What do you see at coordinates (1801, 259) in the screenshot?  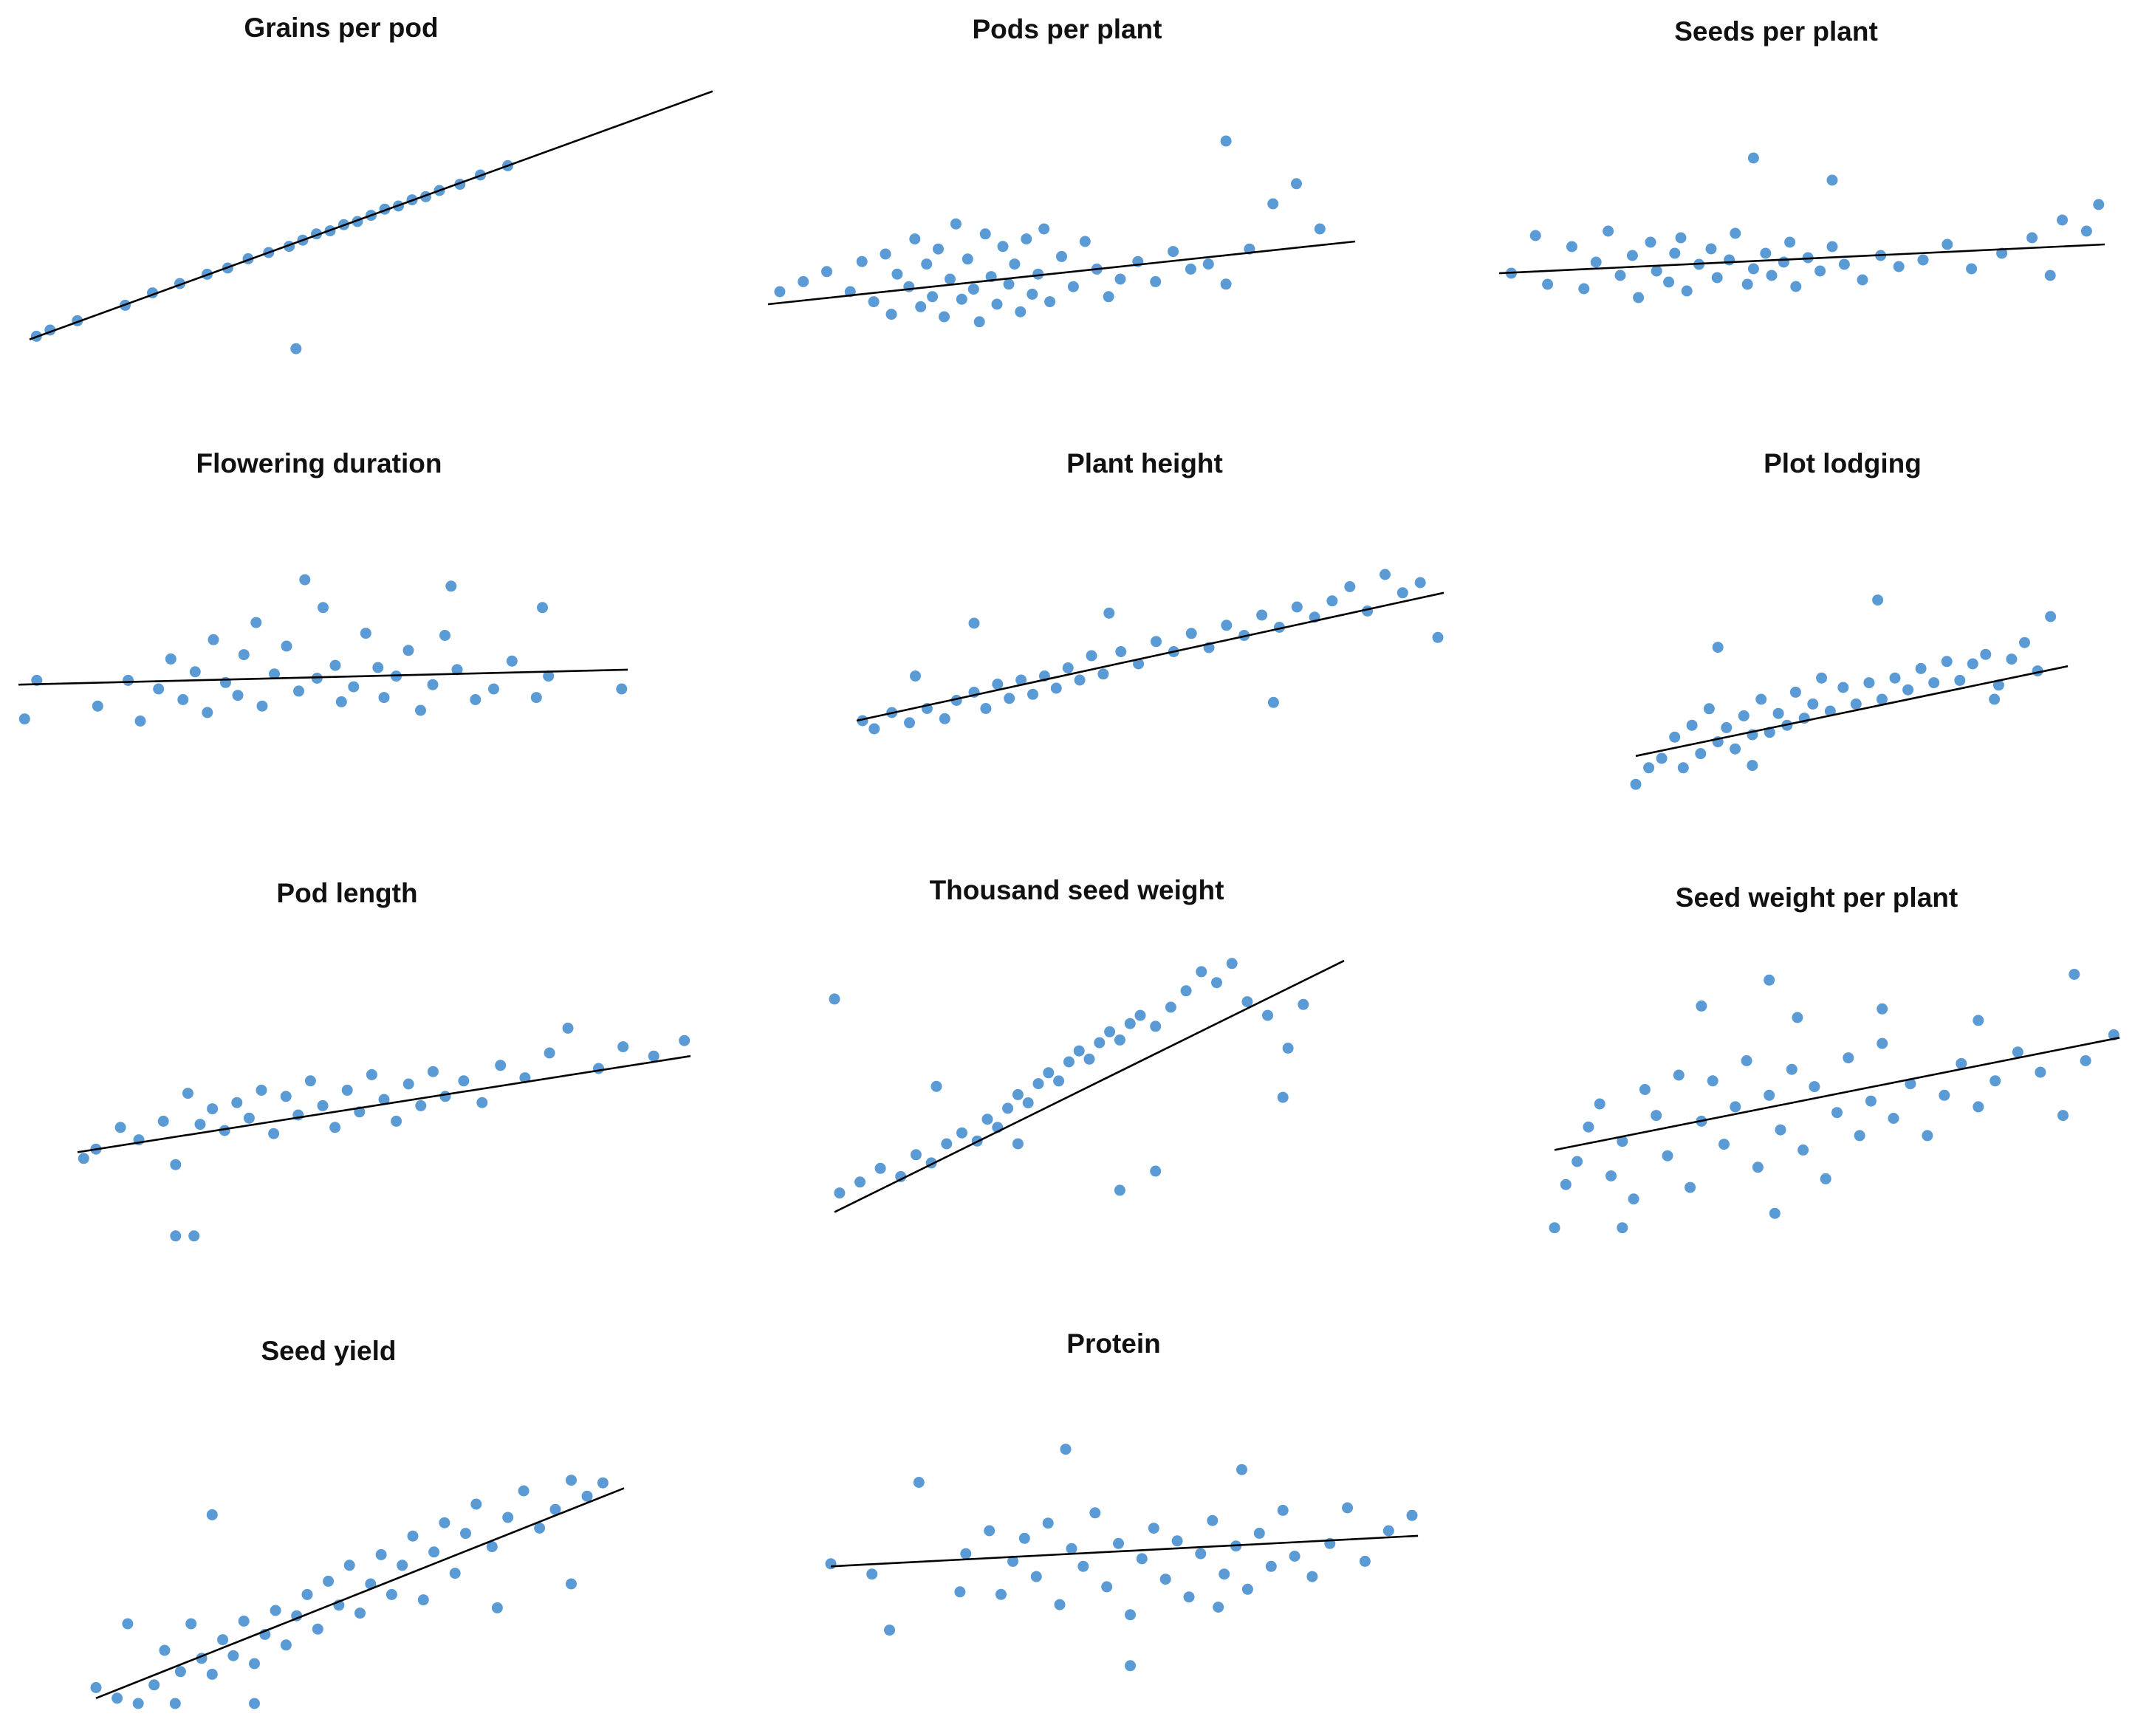 I see `trend-line-seeds-per-plant` at bounding box center [1801, 259].